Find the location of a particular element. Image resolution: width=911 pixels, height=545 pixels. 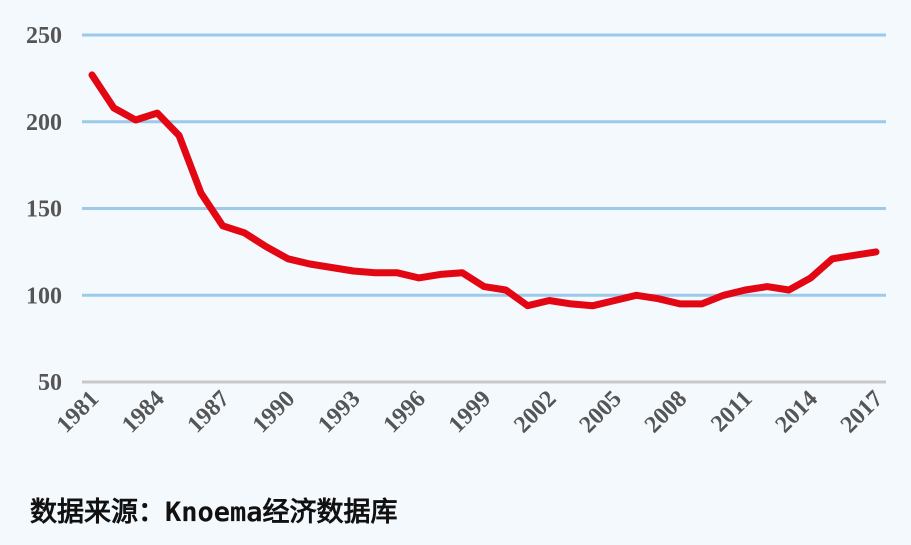

x-tick-label: 1999 is located at coordinates (470, 412).